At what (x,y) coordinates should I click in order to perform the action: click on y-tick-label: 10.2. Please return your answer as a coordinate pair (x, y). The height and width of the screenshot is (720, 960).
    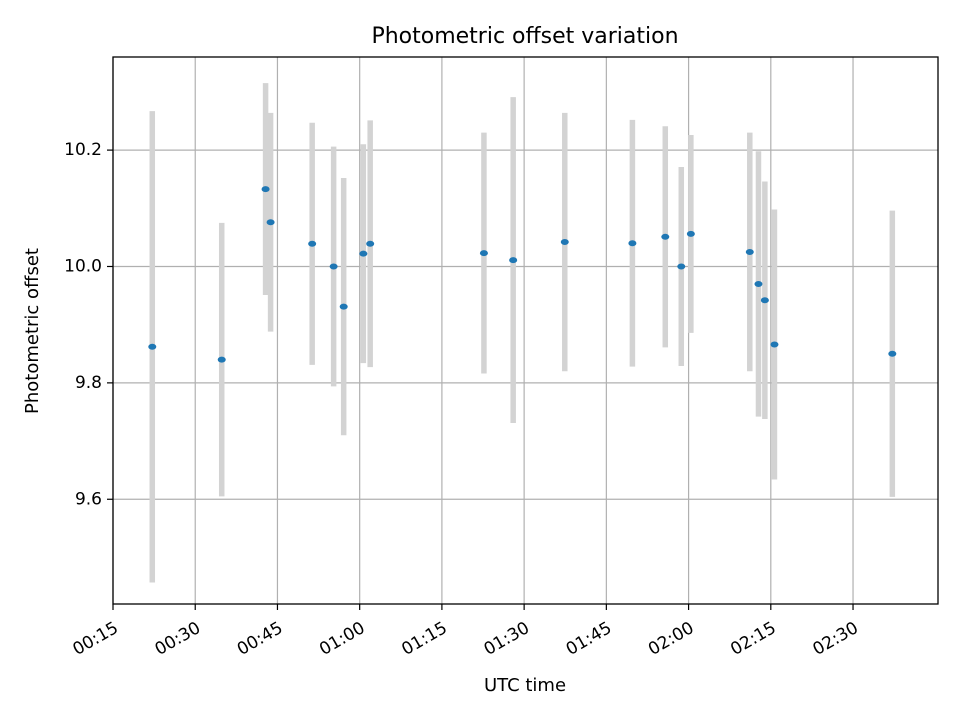
    Looking at the image, I should click on (83, 150).